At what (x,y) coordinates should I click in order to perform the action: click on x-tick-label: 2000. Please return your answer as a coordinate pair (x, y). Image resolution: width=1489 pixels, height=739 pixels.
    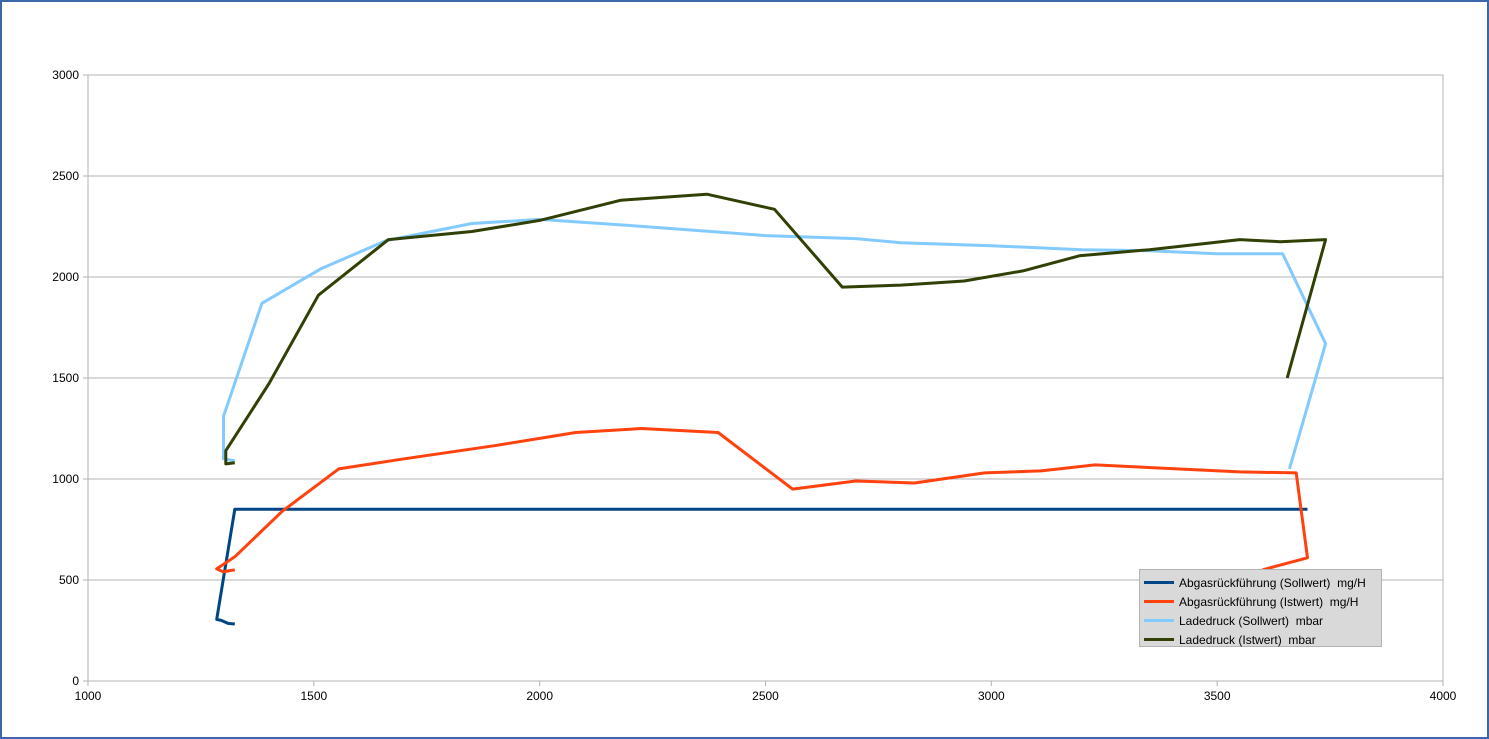
    Looking at the image, I should click on (539, 696).